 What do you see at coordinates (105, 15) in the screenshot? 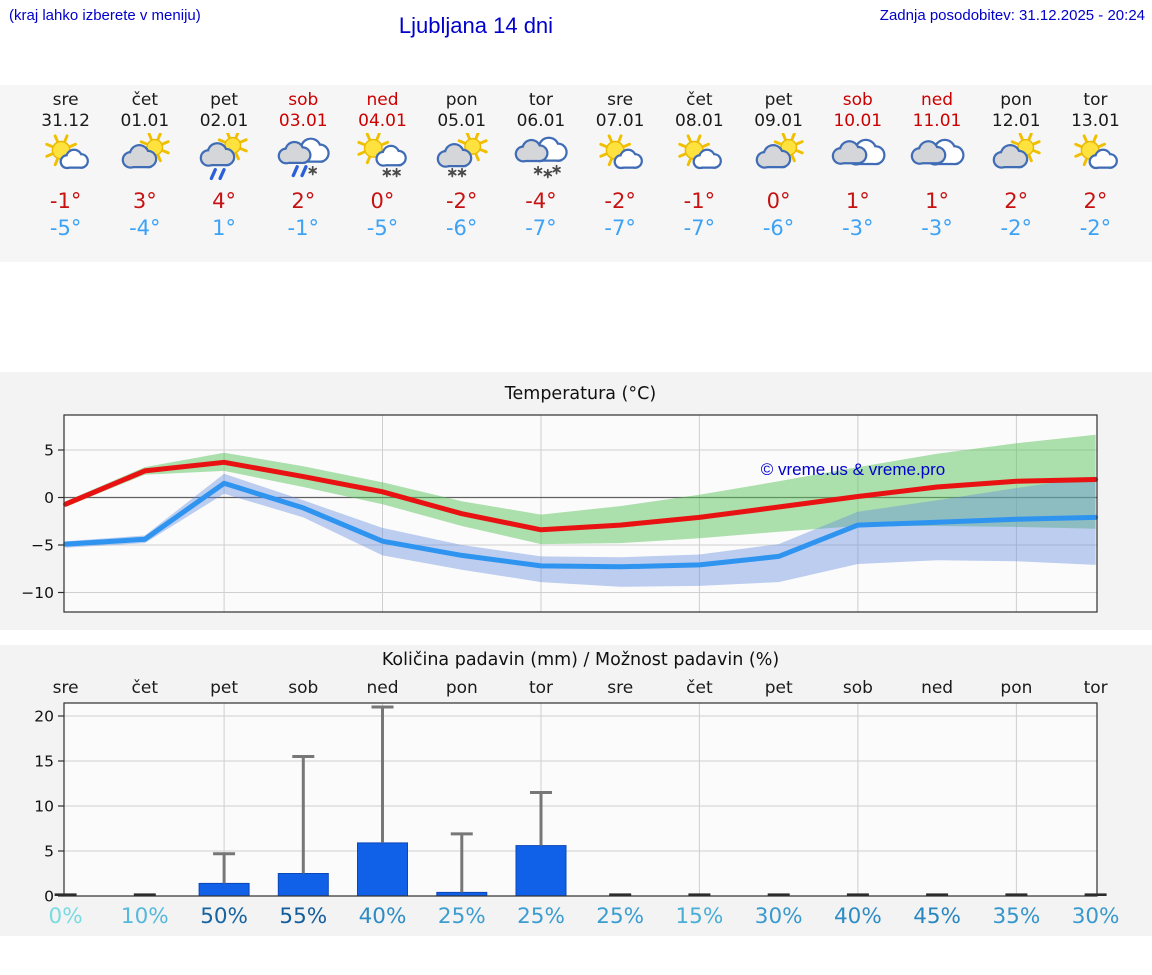
I see `menu-hint-link: (kraj lahko izberete v meniju)` at bounding box center [105, 15].